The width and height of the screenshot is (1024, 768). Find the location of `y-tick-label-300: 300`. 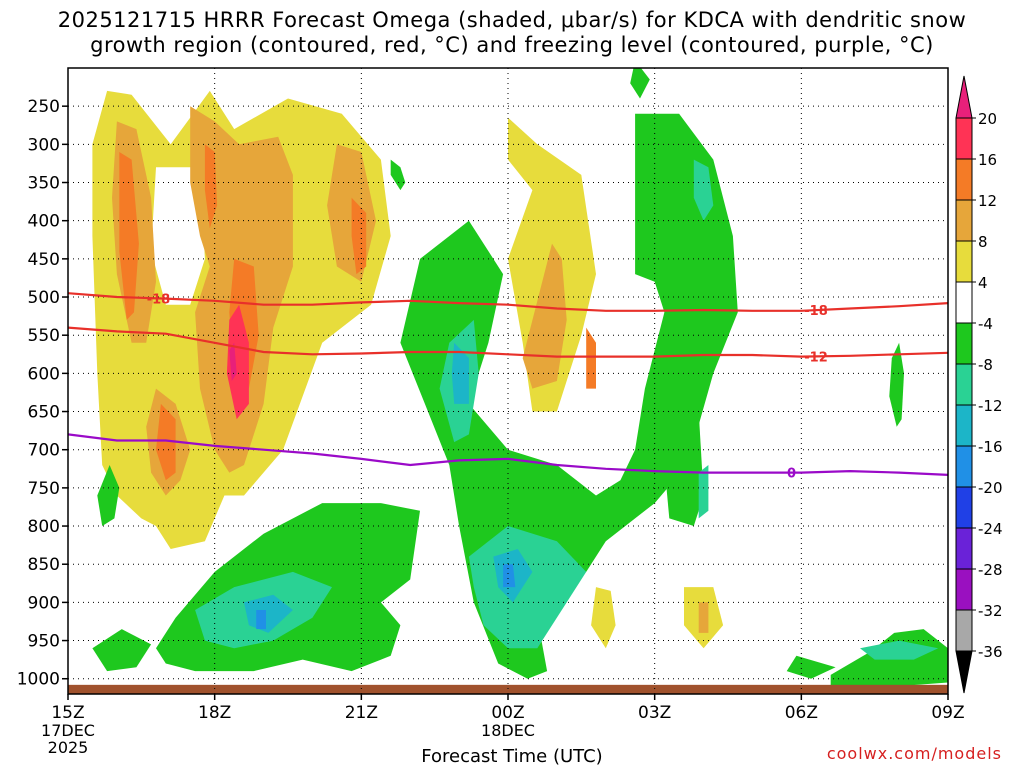

y-tick-label-300: 300 is located at coordinates (44, 145).